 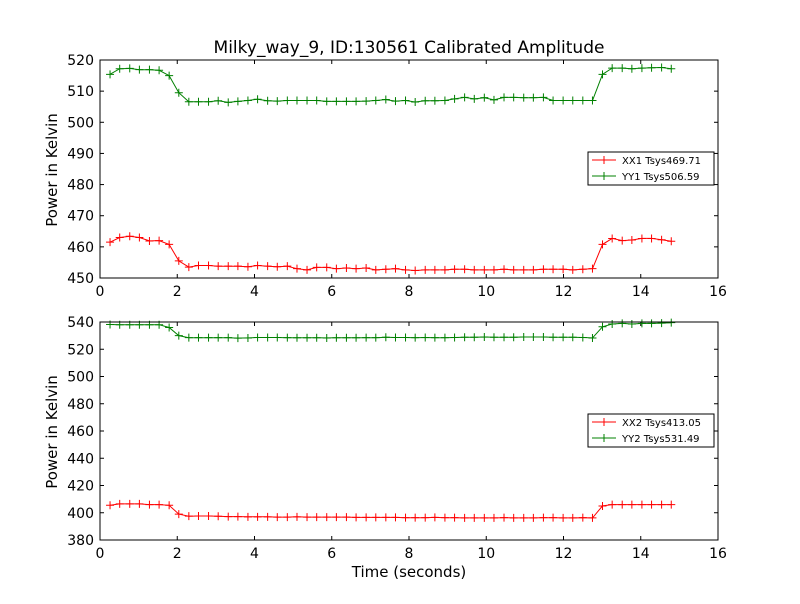 What do you see at coordinates (604, 438) in the screenshot?
I see `bottom-legend-marker-yy2` at bounding box center [604, 438].